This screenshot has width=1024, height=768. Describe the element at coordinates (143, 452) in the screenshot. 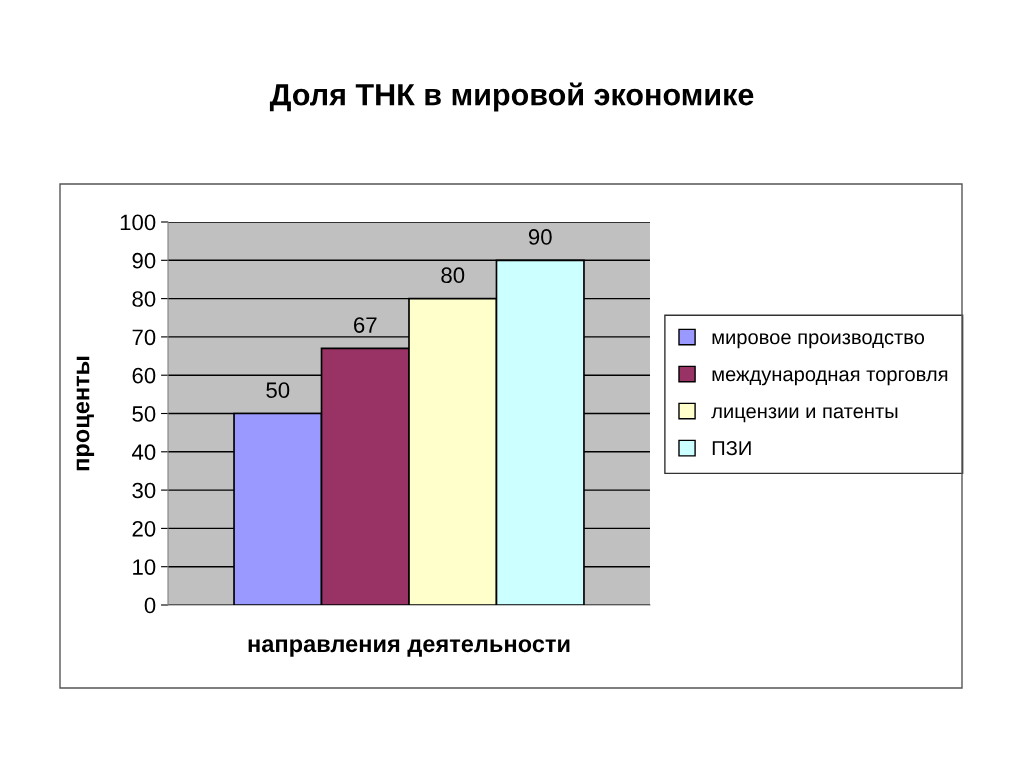

I see `y-tick-label: 40` at that location.